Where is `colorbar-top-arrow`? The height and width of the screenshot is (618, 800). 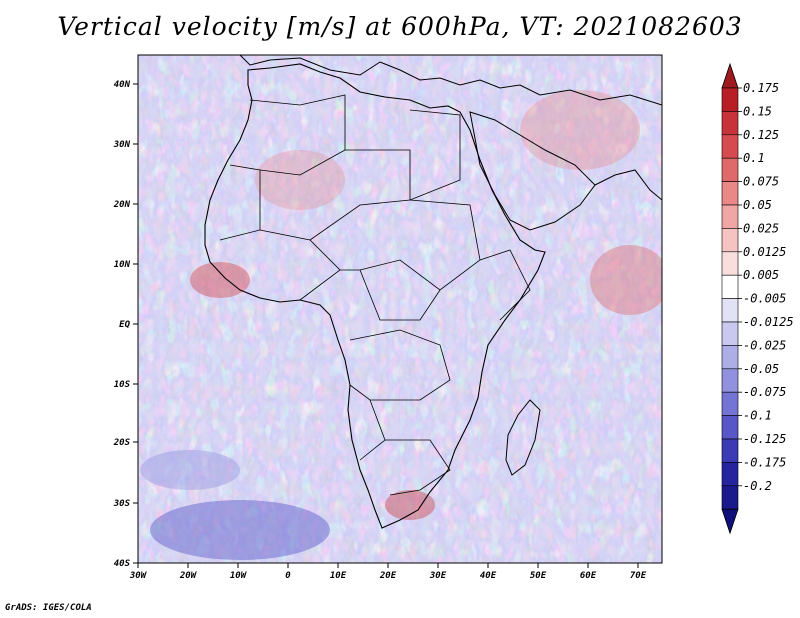 colorbar-top-arrow is located at coordinates (730, 75).